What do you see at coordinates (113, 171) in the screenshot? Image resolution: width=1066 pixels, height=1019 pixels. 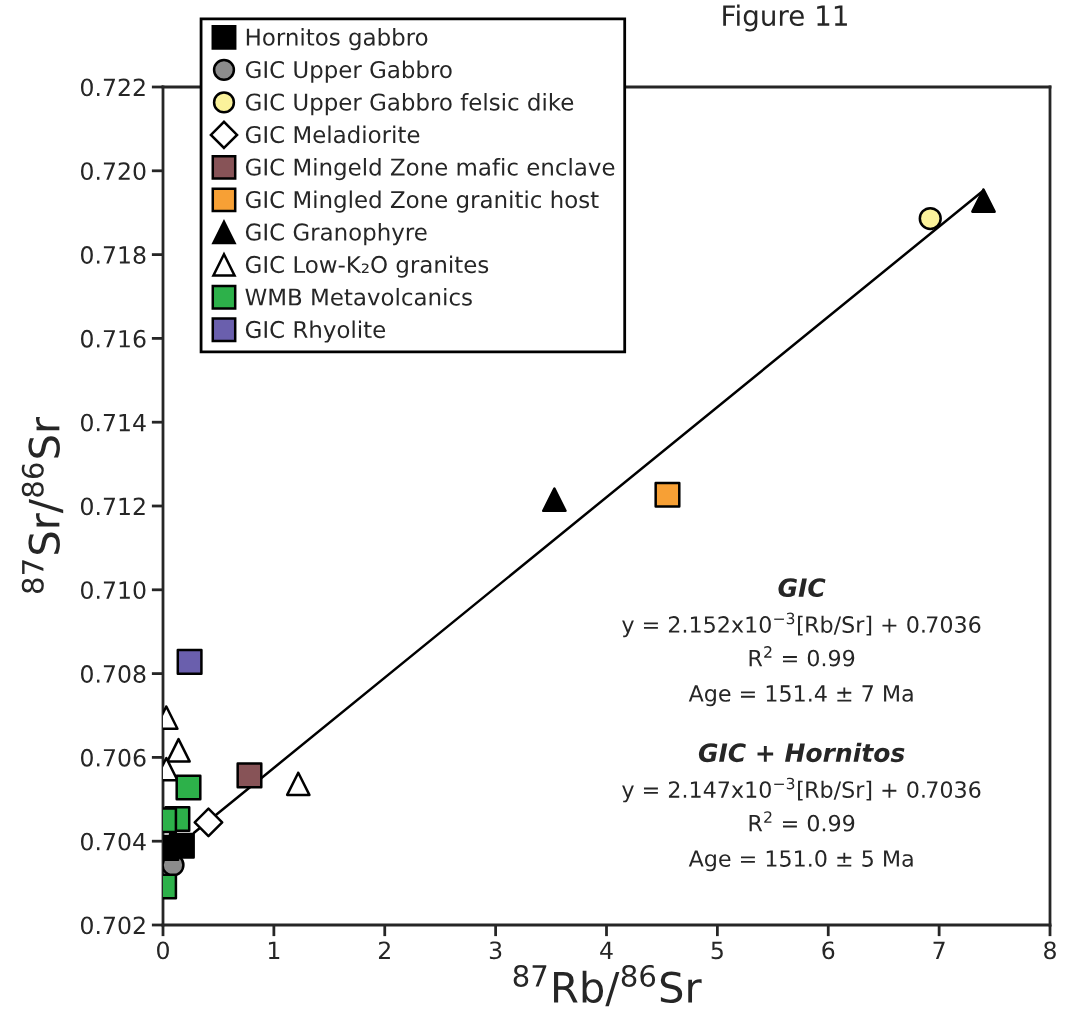 I see `y-tick-label: 0.720` at bounding box center [113, 171].